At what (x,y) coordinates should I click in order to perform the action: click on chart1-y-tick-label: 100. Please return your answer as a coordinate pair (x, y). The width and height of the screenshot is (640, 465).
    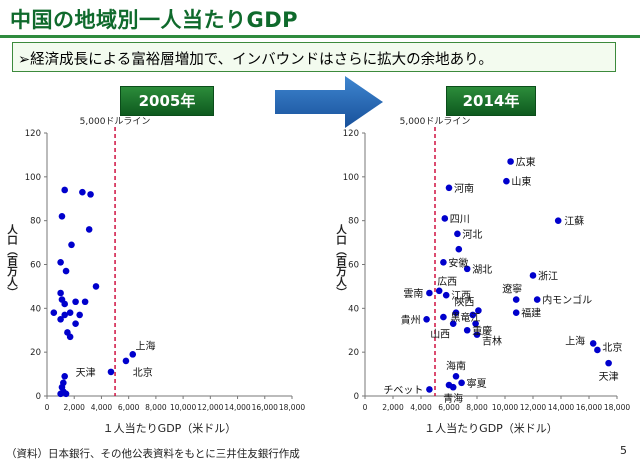
    Looking at the image, I should click on (33, 178).